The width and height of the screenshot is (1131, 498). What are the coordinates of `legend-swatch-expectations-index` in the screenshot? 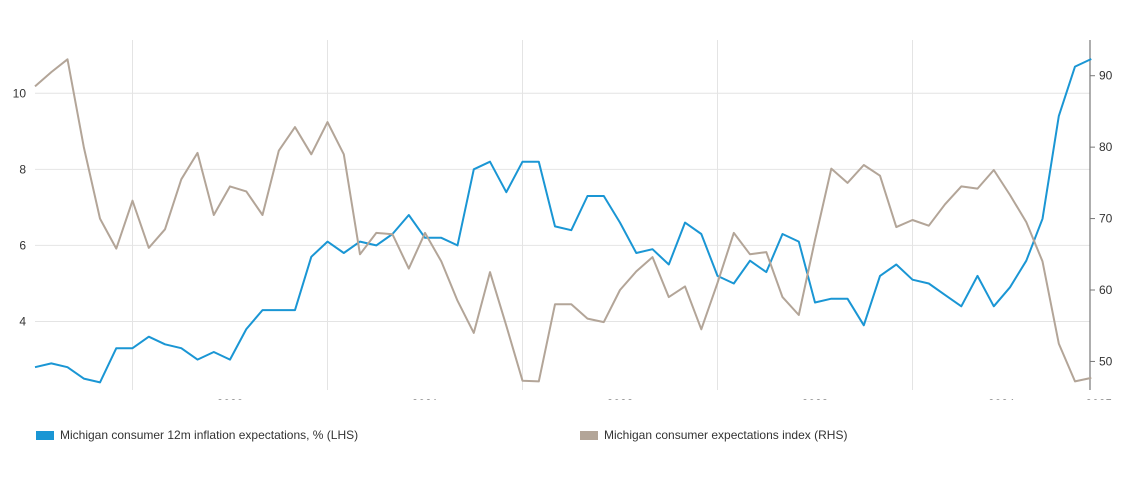 It's located at (589, 435).